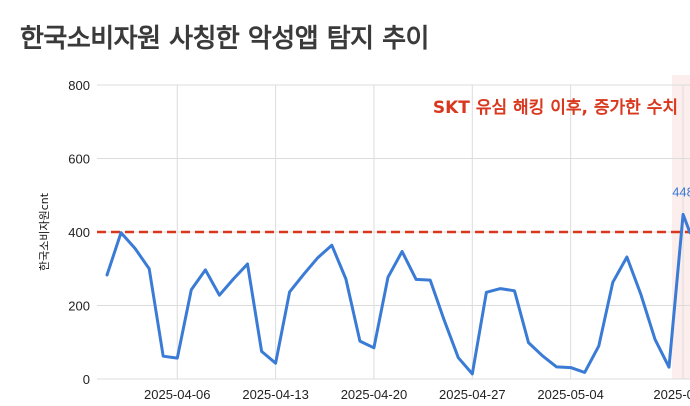 This screenshot has height=406, width=690. I want to click on y-tick-label: 200, so click(79, 306).